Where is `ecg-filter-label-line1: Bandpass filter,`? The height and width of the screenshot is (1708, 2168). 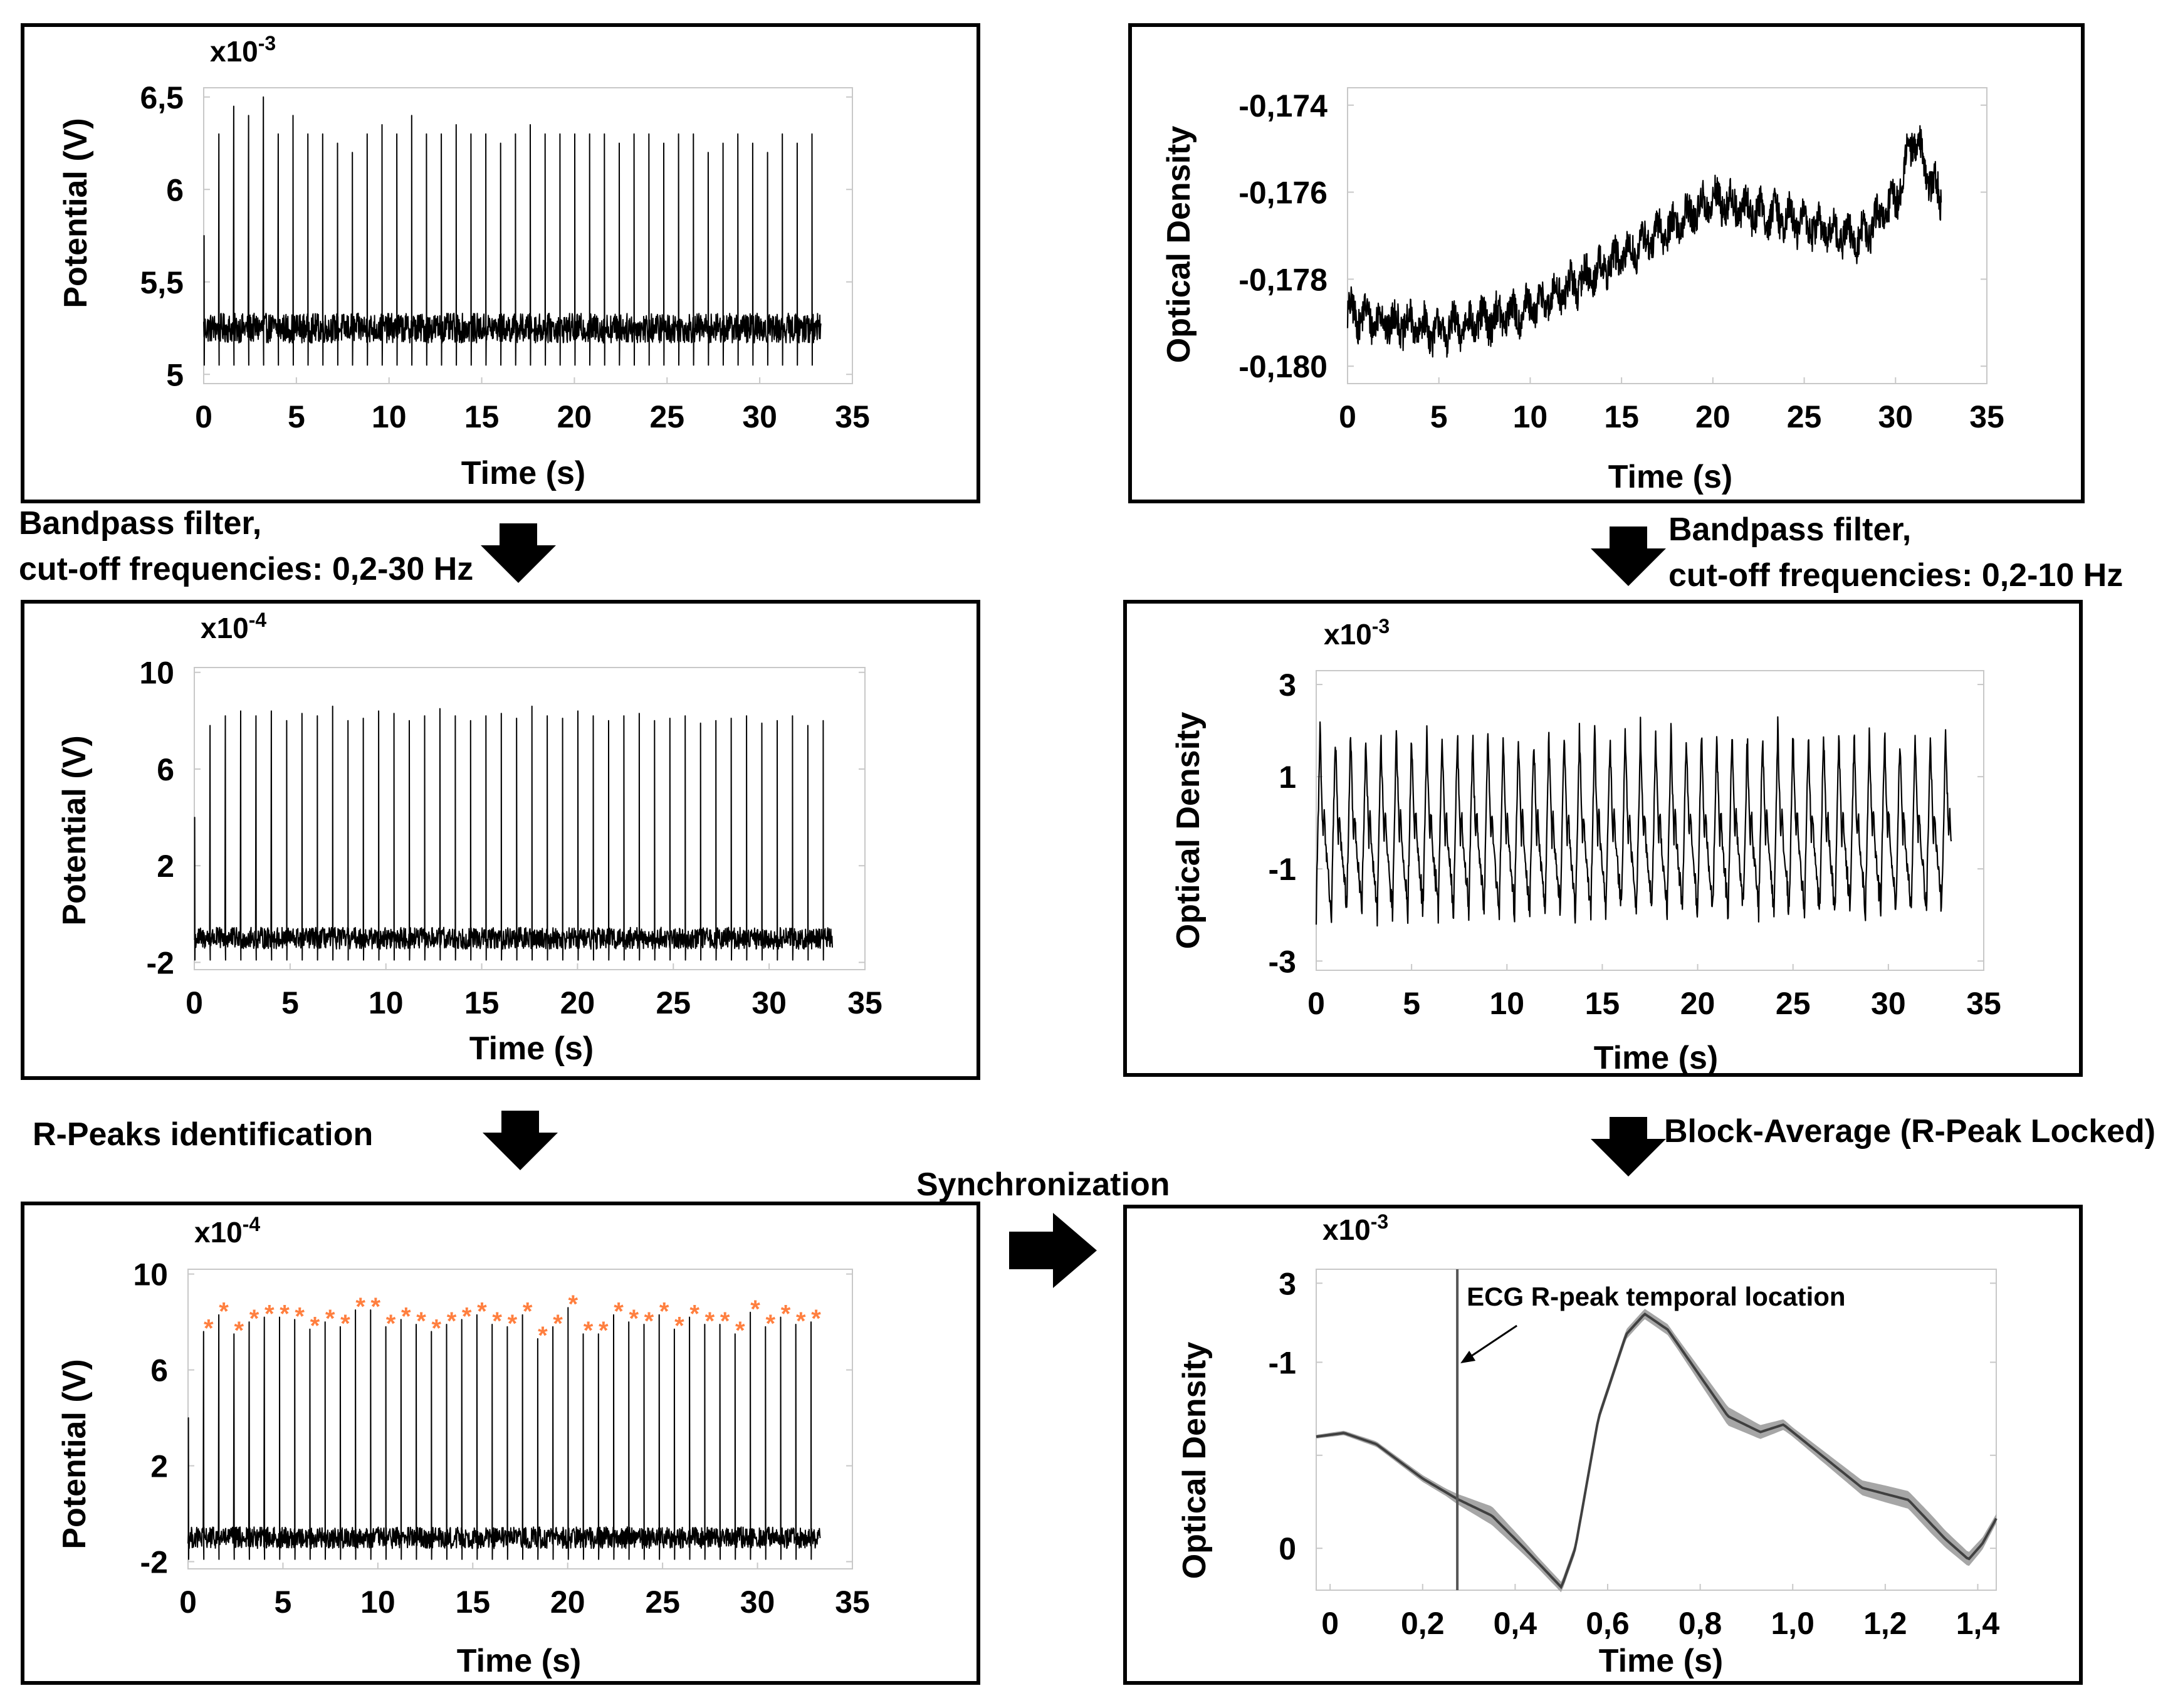
ecg-filter-label-line1: Bandpass filter, is located at coordinates (140, 523).